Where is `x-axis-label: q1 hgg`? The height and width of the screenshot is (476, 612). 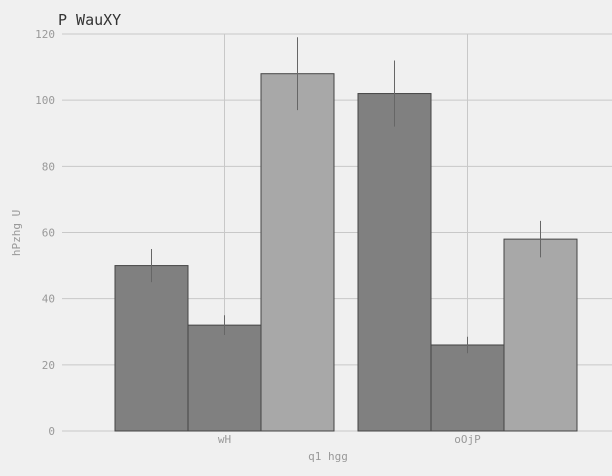
x-axis-label: q1 hgg is located at coordinates (328, 456).